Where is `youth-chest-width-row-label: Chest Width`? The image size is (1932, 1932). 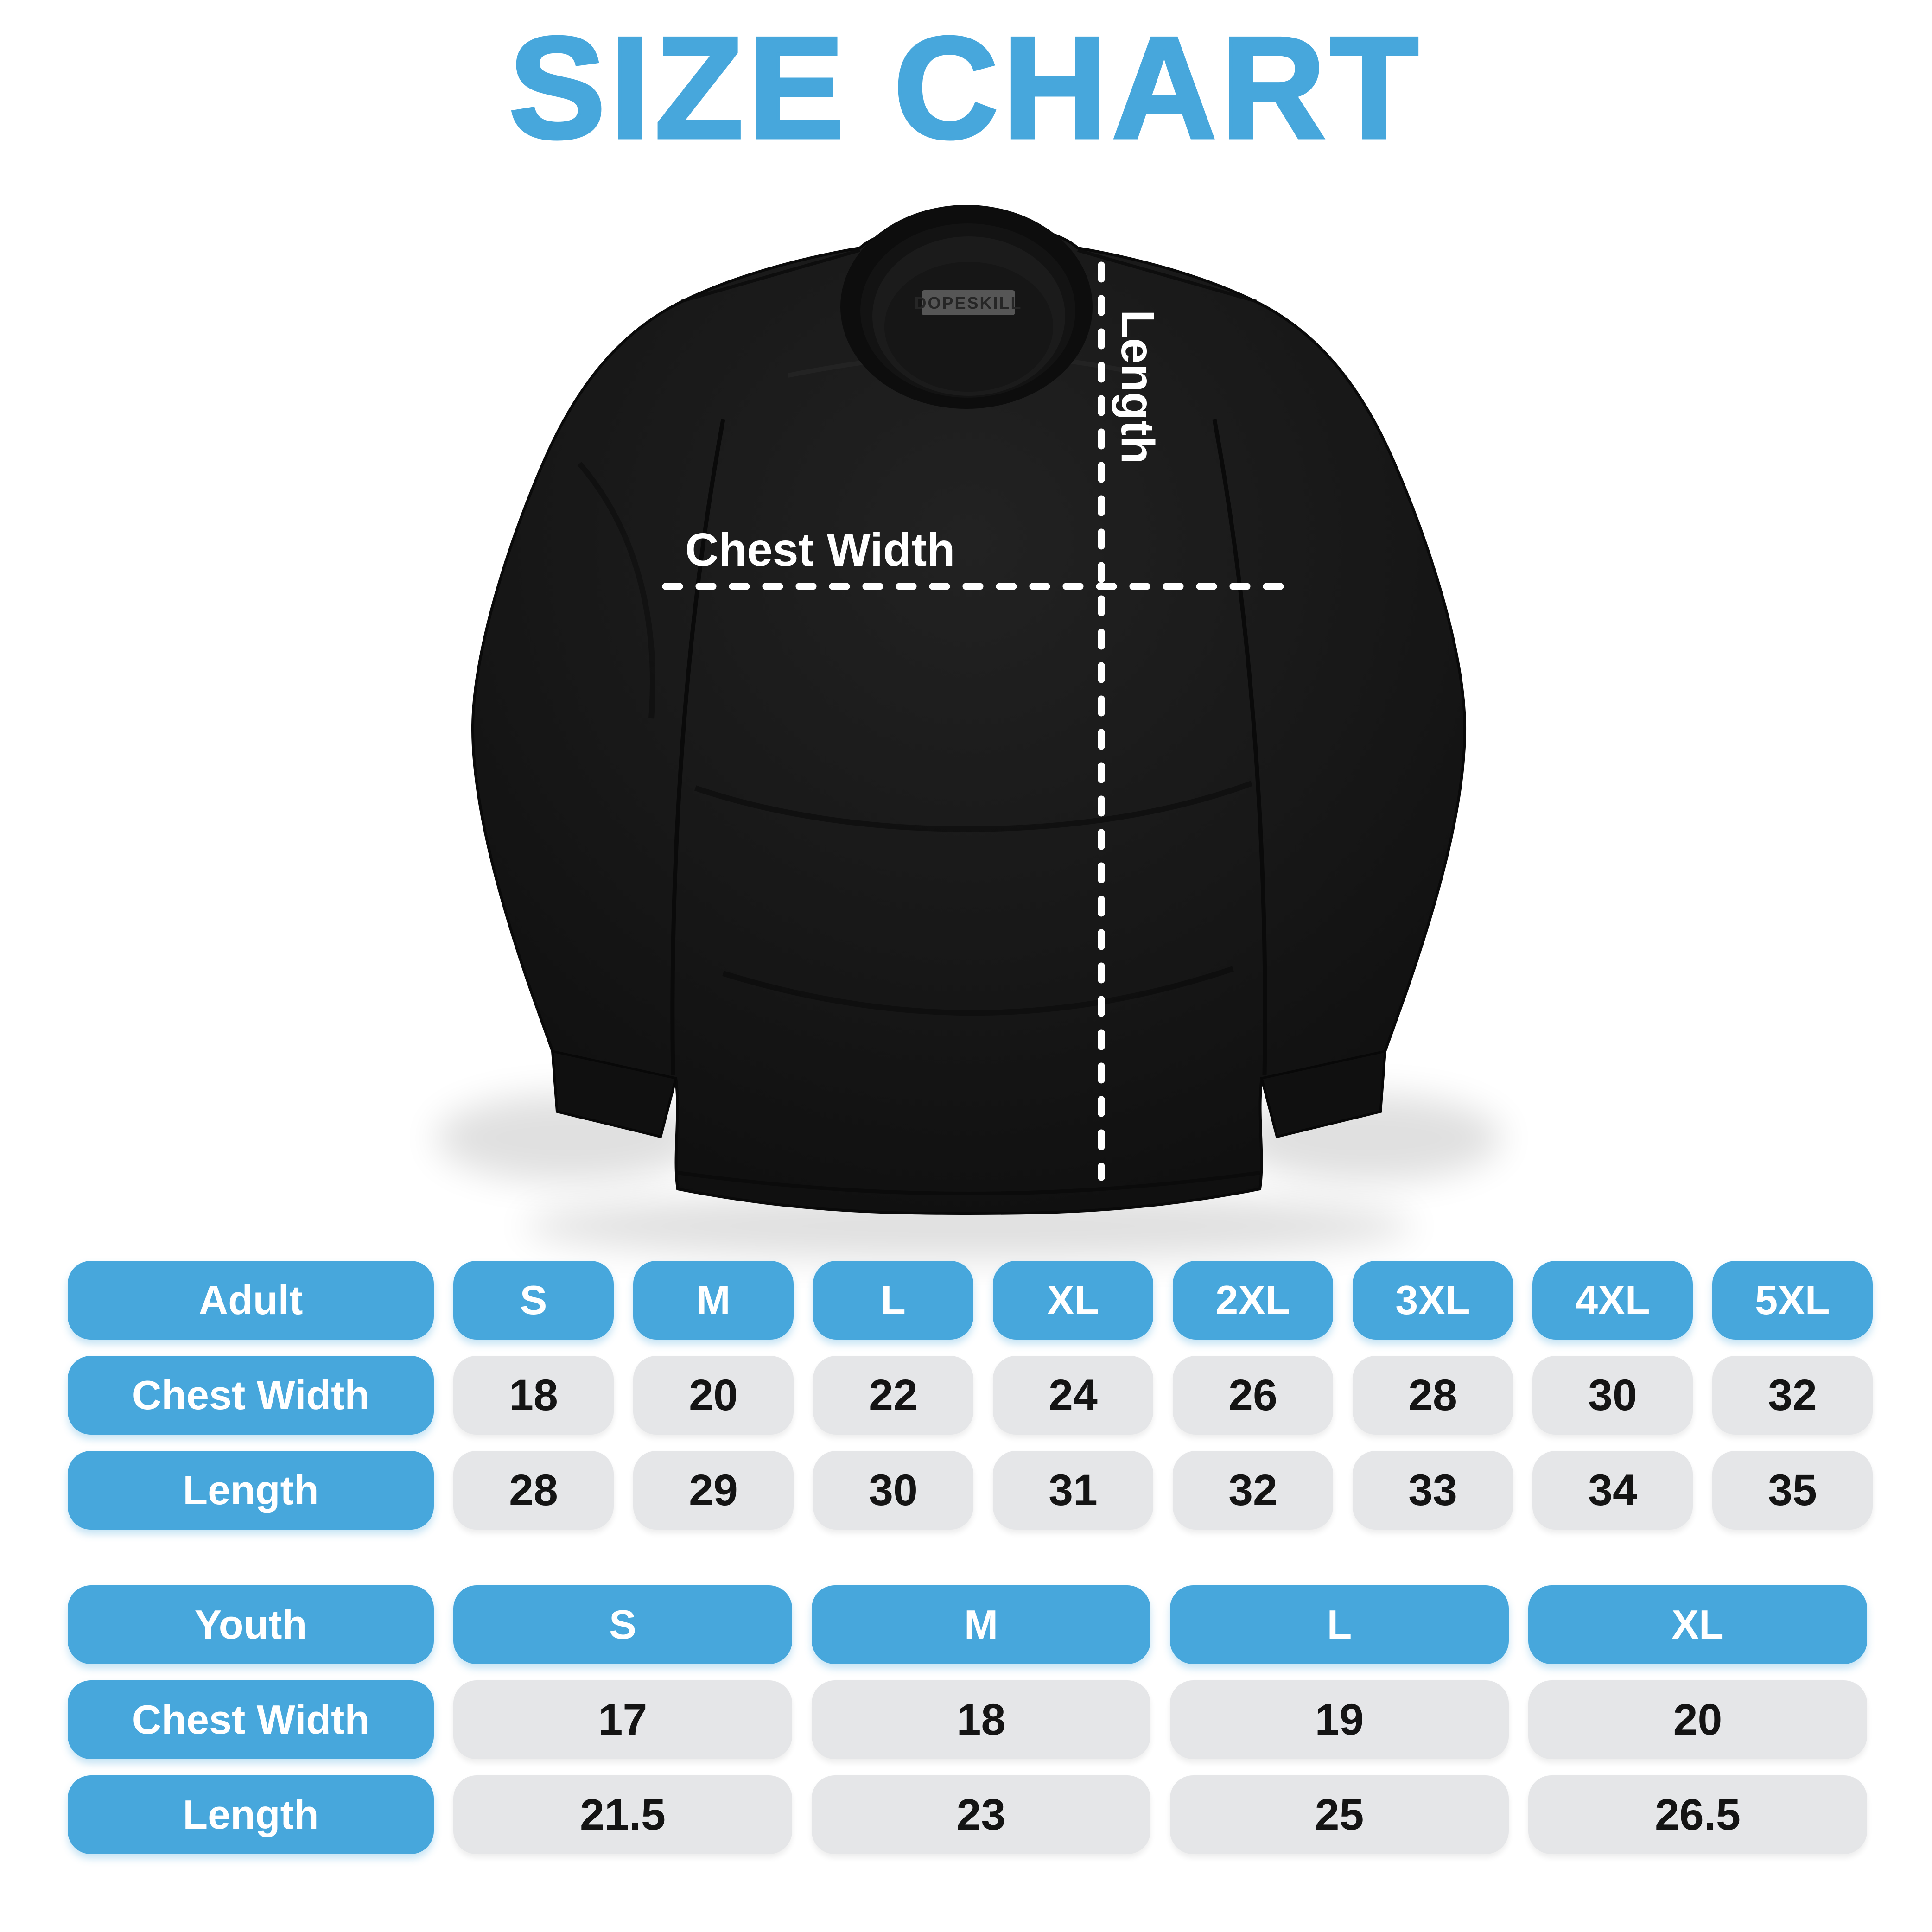
youth-chest-width-row-label: Chest Width is located at coordinates (251, 1719).